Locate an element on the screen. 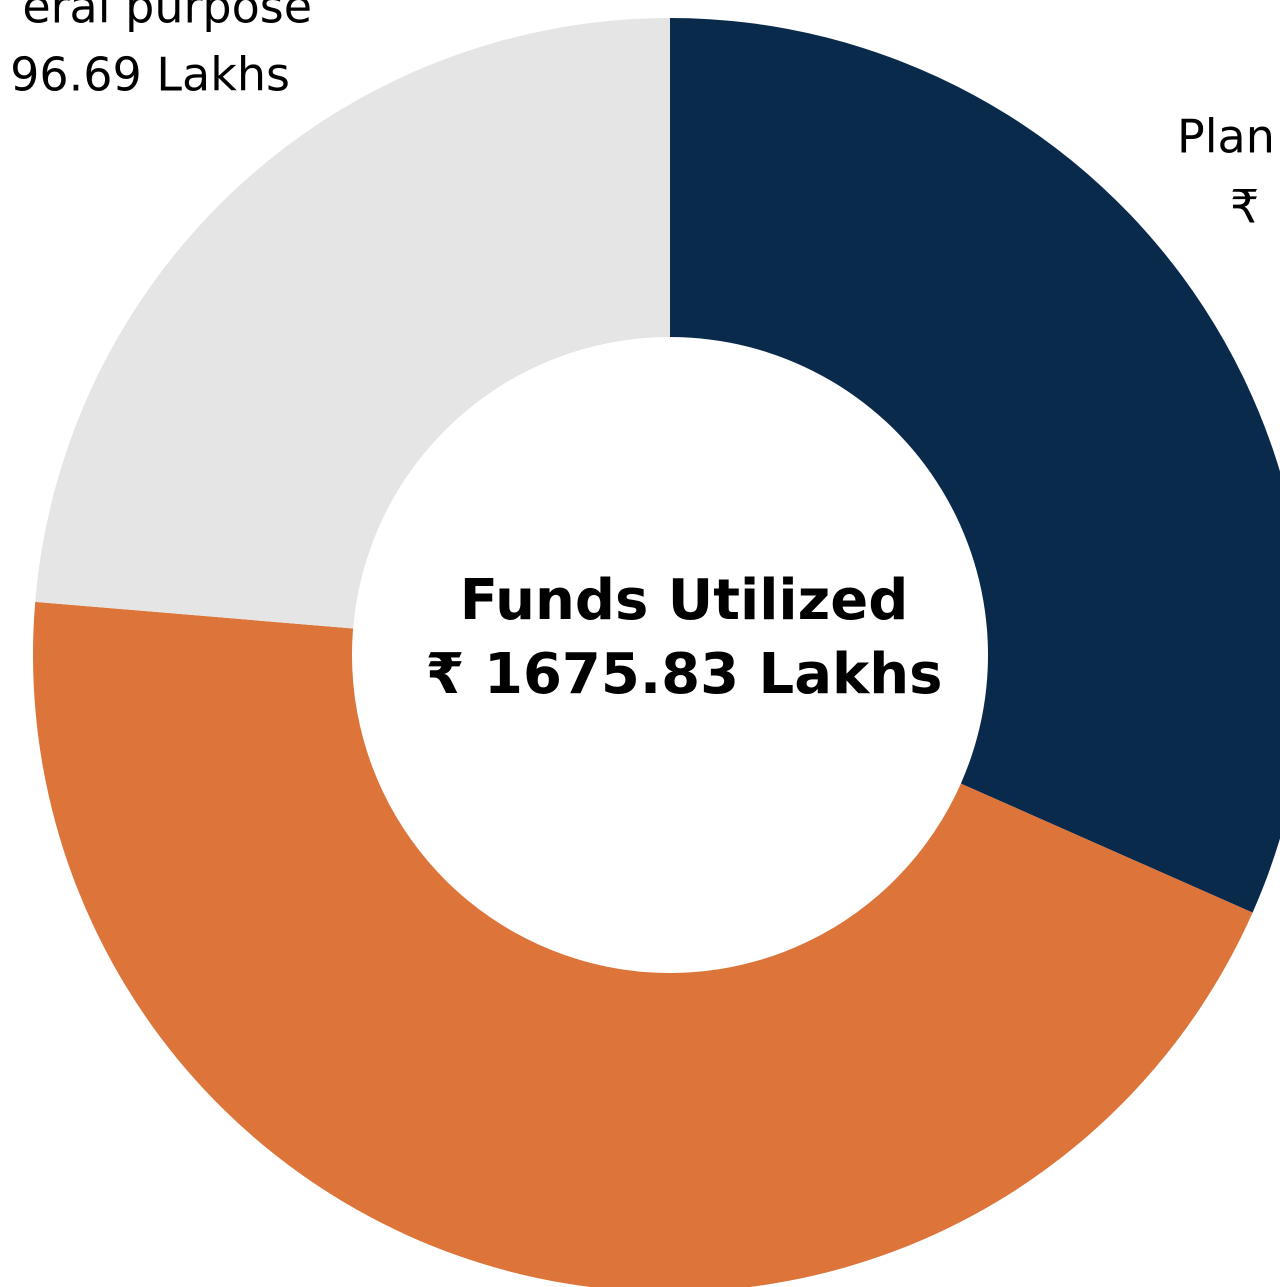 Image resolution: width=1280 pixels, height=1287 pixels. center-title: Funds Utilized is located at coordinates (684, 600).